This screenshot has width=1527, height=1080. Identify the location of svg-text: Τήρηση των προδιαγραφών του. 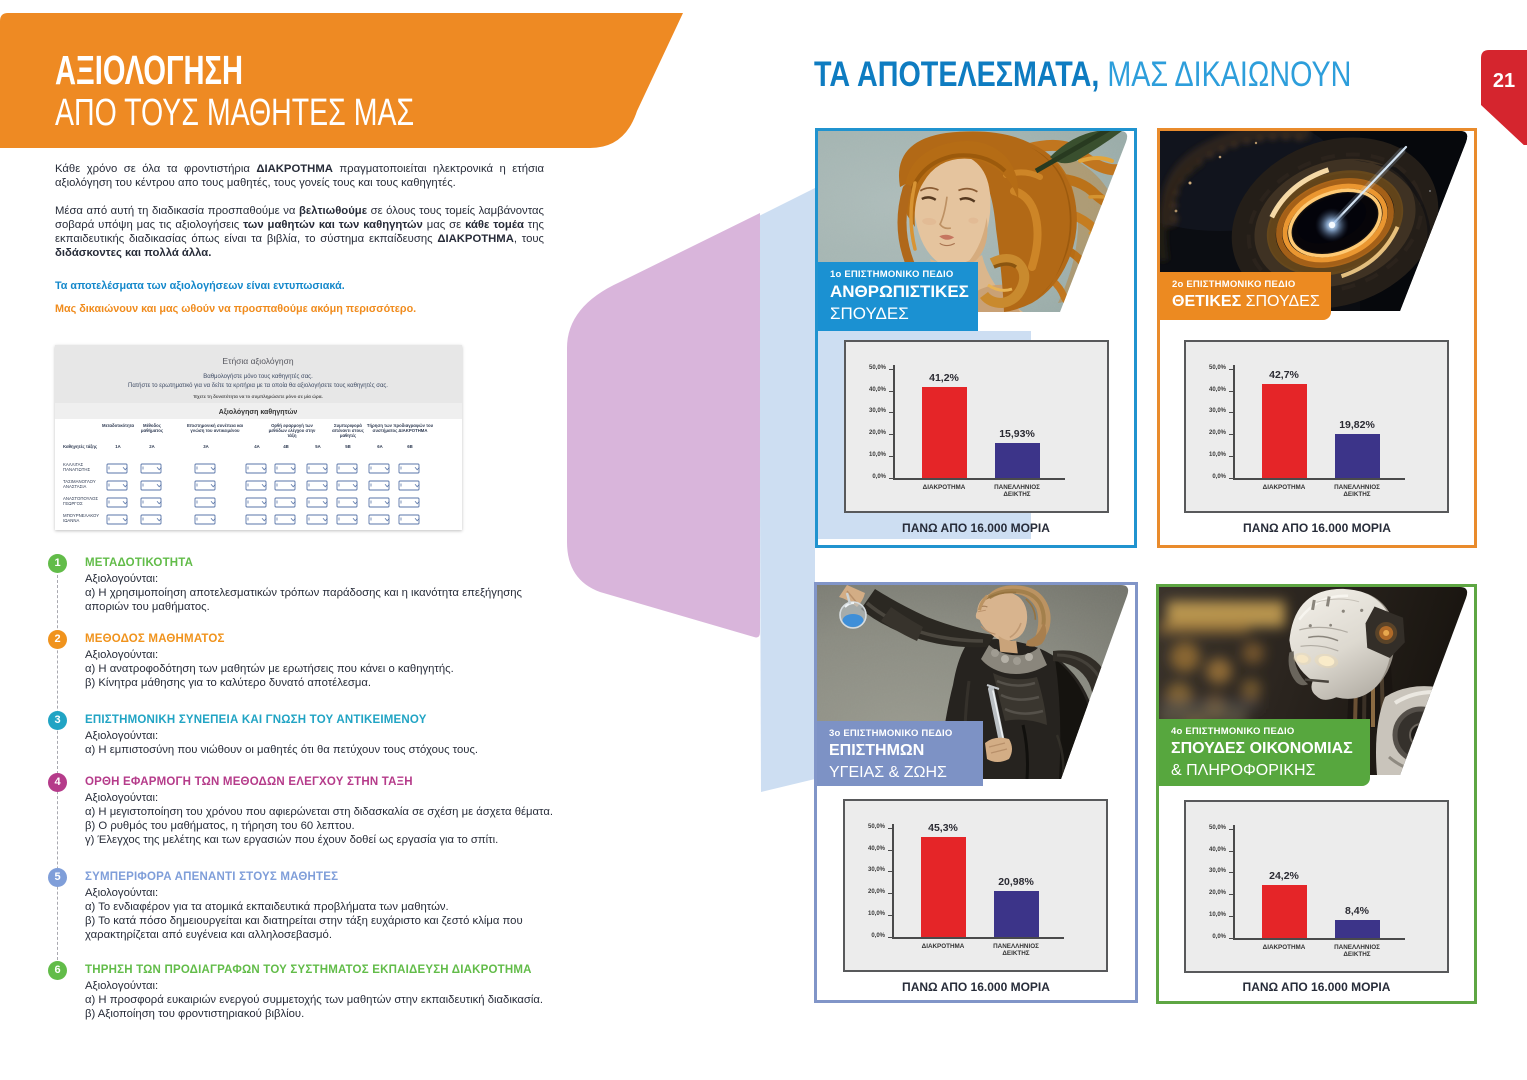
(400, 425).